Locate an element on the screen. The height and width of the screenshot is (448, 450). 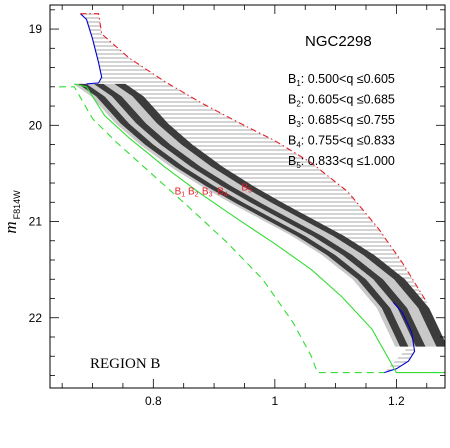
bin-legend-item: B2: 0.605<q ≤0.685 is located at coordinates (341, 101).